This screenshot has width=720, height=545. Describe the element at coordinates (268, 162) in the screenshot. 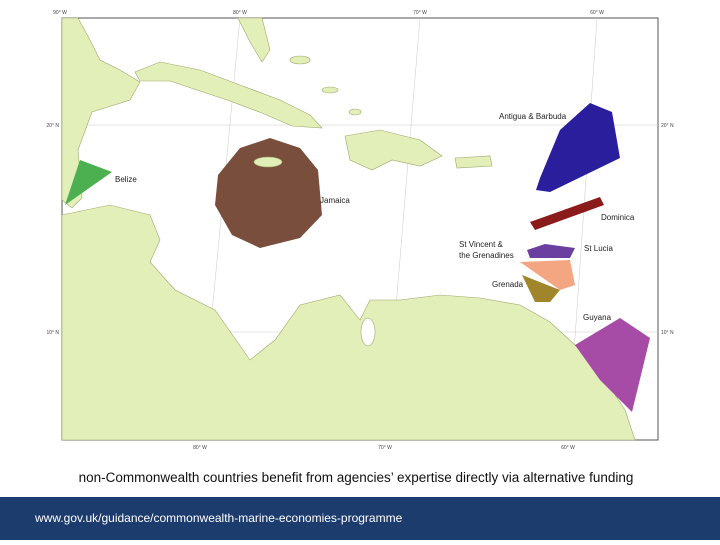

I see `jamaica-island` at that location.